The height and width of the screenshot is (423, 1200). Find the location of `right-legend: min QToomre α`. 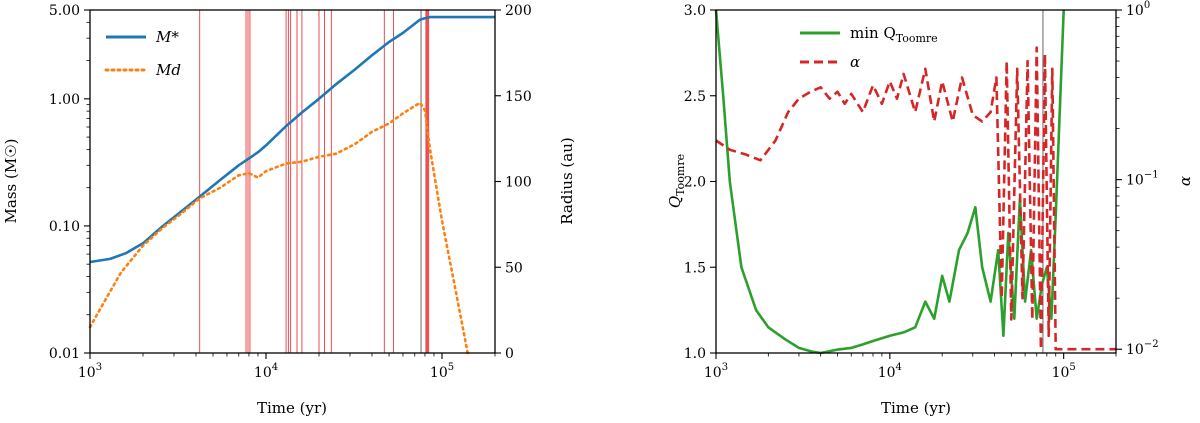

right-legend: min QToomre α is located at coordinates (869, 47).